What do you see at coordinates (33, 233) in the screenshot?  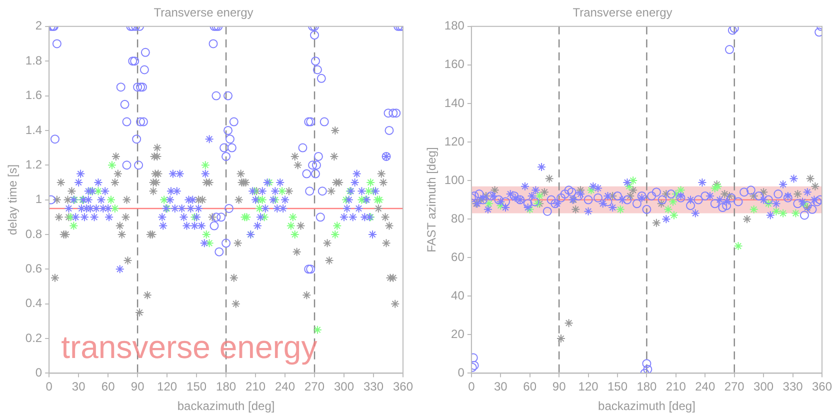 I see `y-tick-label: 0.8` at bounding box center [33, 233].